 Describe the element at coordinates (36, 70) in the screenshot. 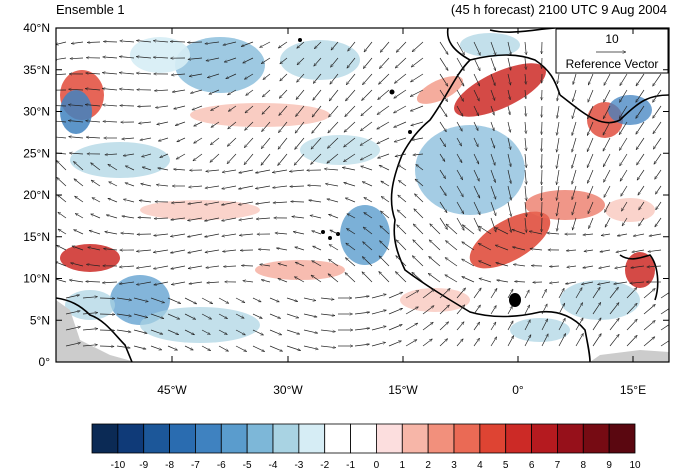

I see `lat-tick-label: 35°N` at that location.